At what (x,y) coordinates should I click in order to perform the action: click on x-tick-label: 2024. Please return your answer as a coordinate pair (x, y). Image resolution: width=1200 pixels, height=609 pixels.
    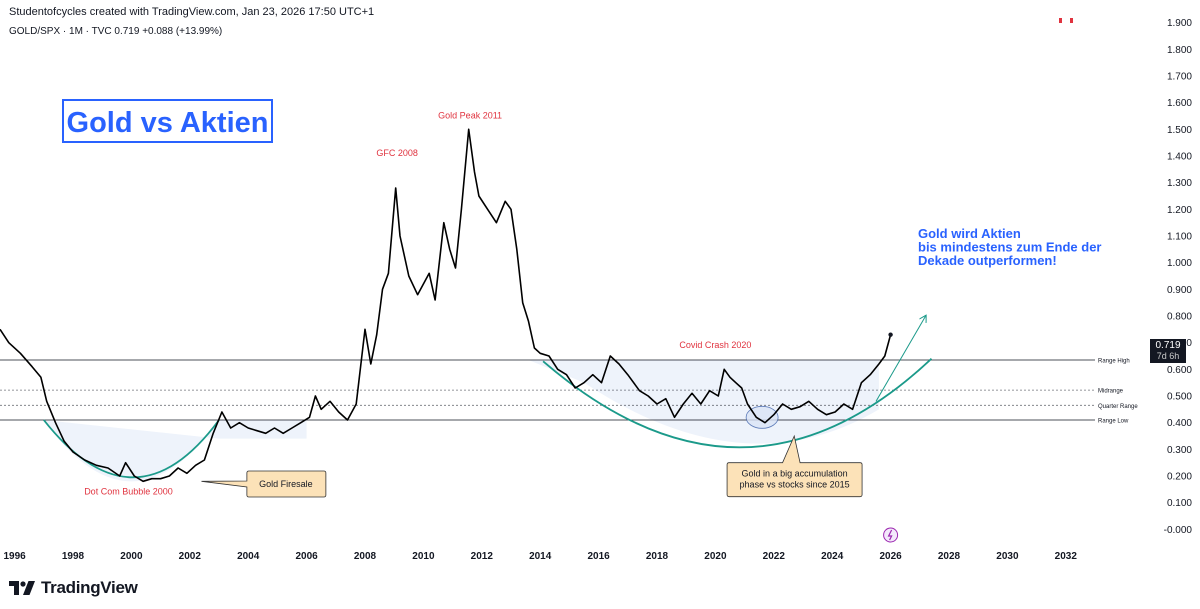
    Looking at the image, I should click on (832, 556).